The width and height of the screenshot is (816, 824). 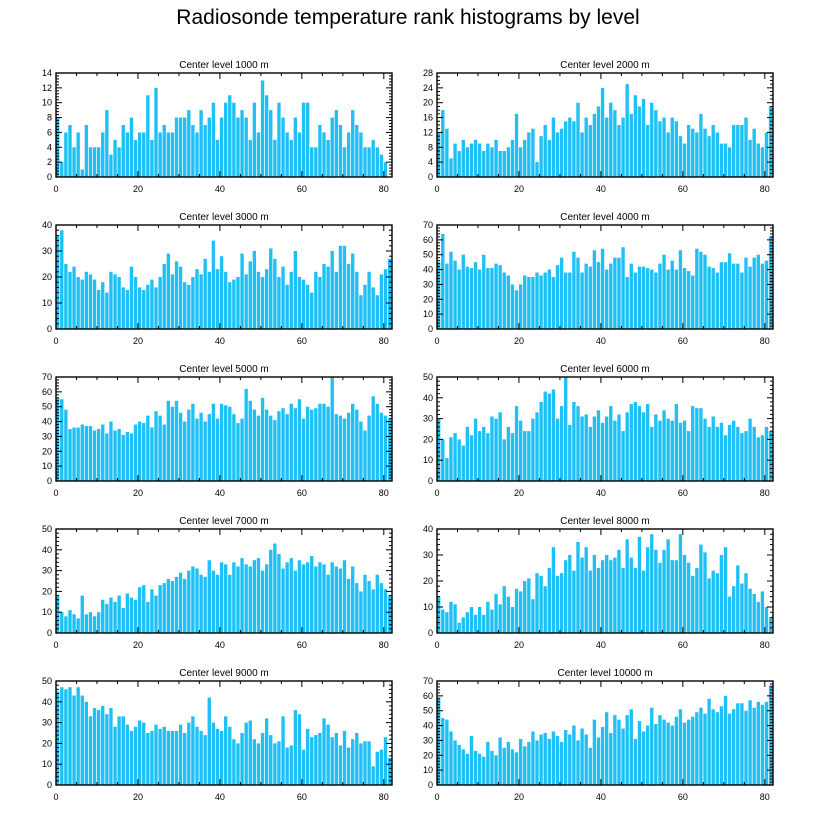 What do you see at coordinates (428, 103) in the screenshot?
I see `y-tick-label: 20` at bounding box center [428, 103].